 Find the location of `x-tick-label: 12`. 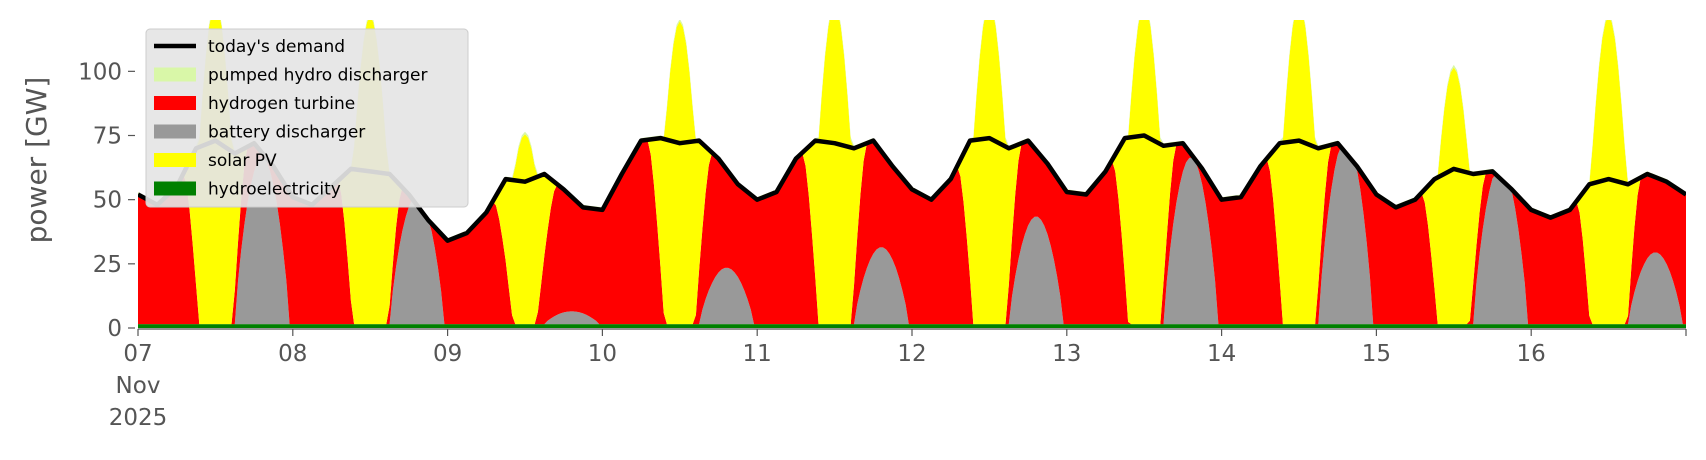

x-tick-label: 12 is located at coordinates (911, 354).